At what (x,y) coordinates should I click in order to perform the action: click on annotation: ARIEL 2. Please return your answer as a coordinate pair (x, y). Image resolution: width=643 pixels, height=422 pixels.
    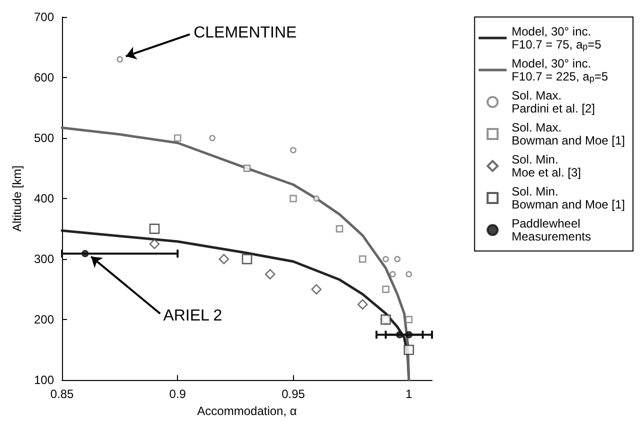
    Looking at the image, I should click on (192, 316).